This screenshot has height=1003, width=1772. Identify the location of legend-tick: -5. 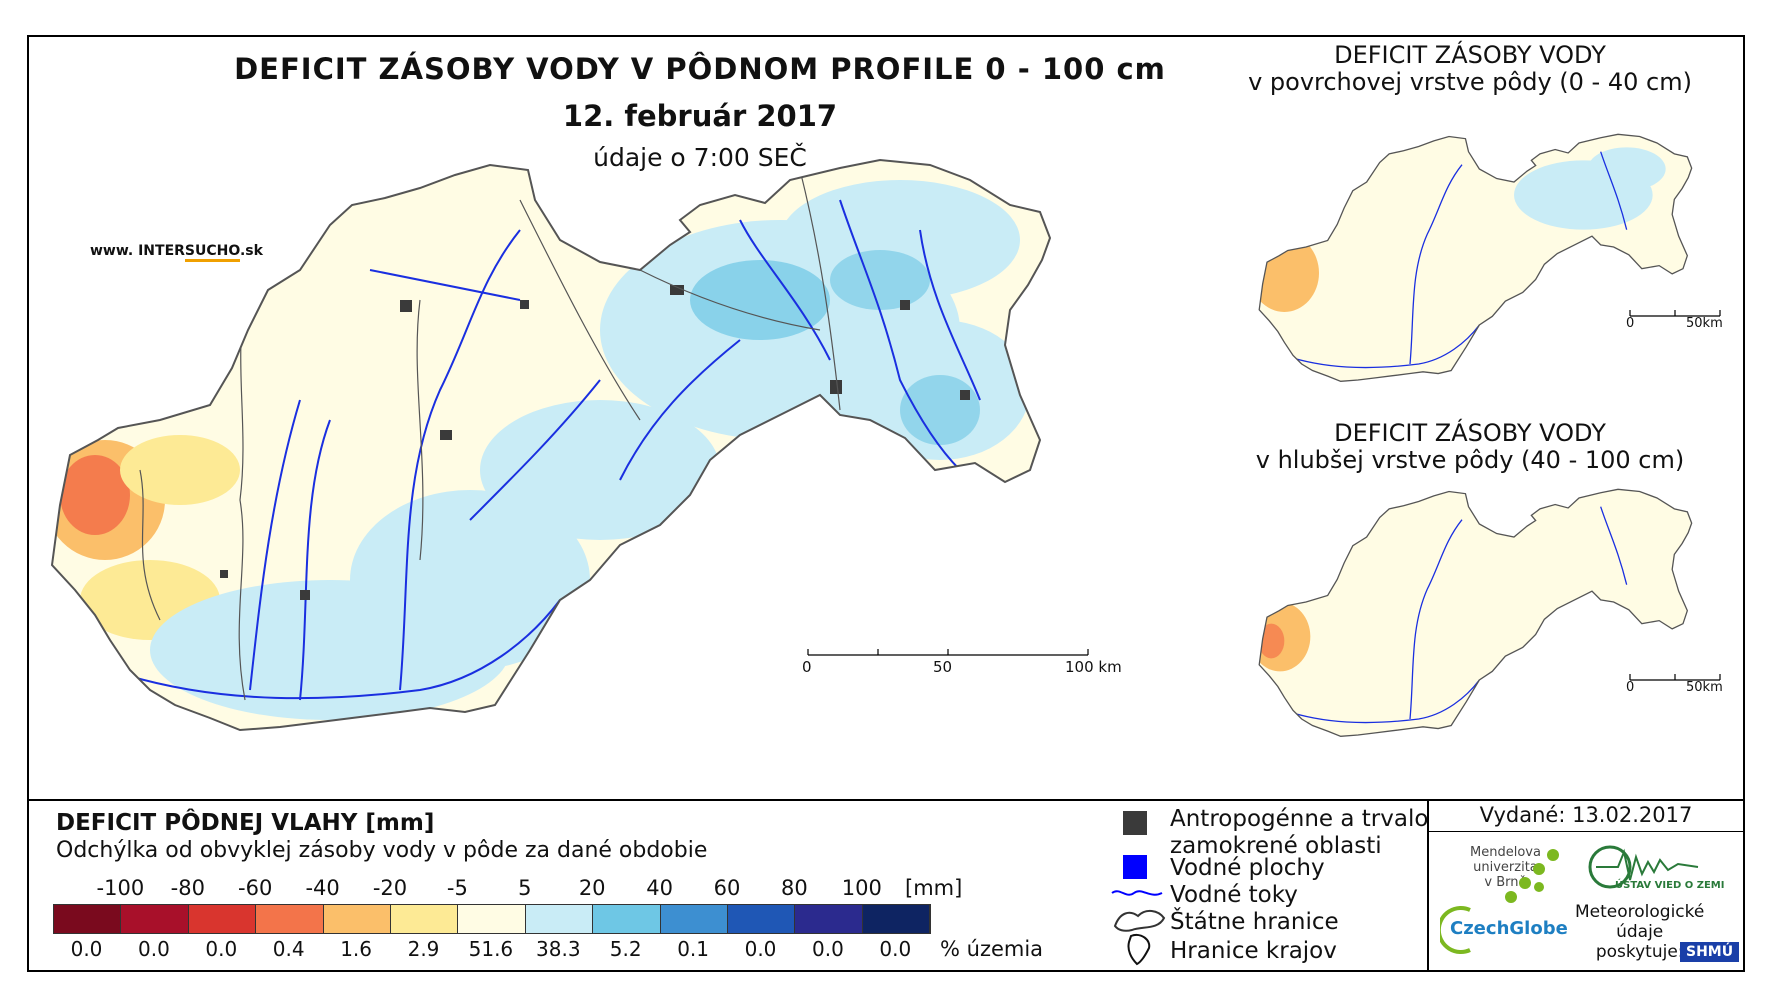
(457, 888).